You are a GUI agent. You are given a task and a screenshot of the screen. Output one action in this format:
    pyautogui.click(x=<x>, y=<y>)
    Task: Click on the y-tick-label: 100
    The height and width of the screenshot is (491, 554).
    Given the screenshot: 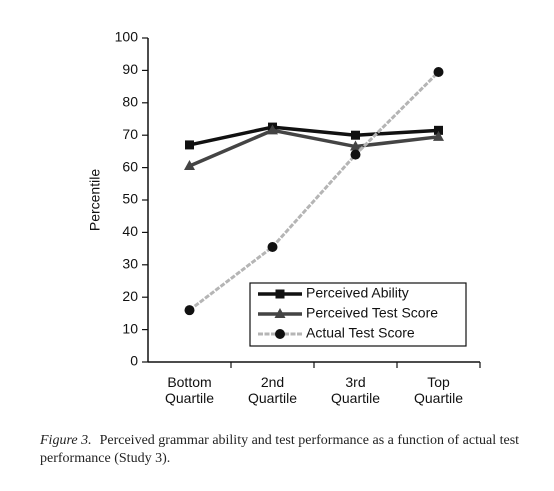 What is the action you would take?
    pyautogui.click(x=127, y=37)
    